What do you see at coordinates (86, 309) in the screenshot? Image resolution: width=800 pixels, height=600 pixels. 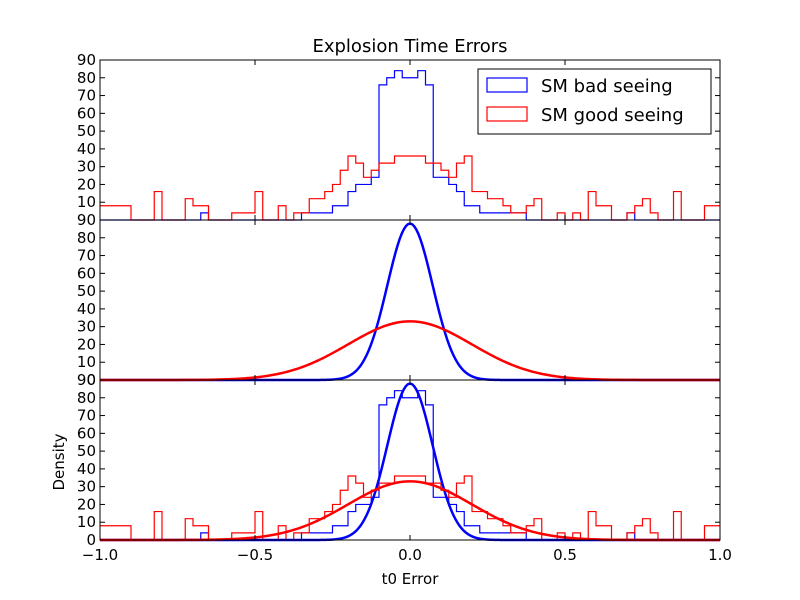 I see `middle-ytick-label-40: 40` at bounding box center [86, 309].